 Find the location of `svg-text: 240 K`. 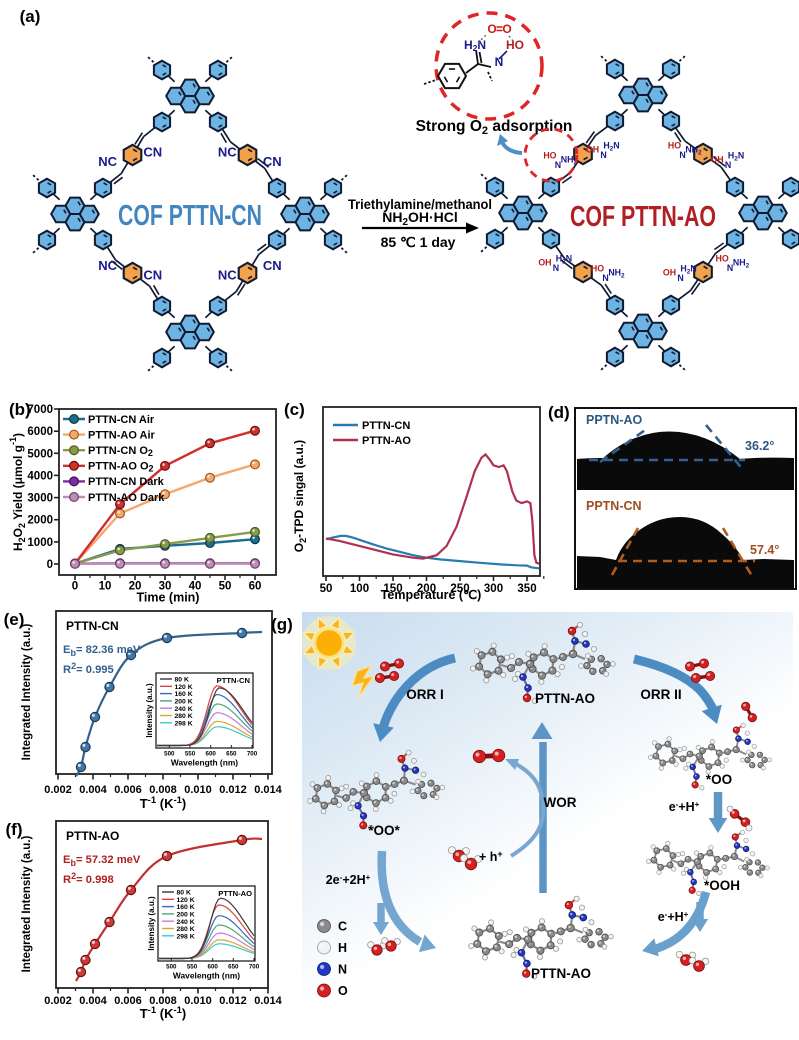

svg-text: 240 K is located at coordinates (184, 709).